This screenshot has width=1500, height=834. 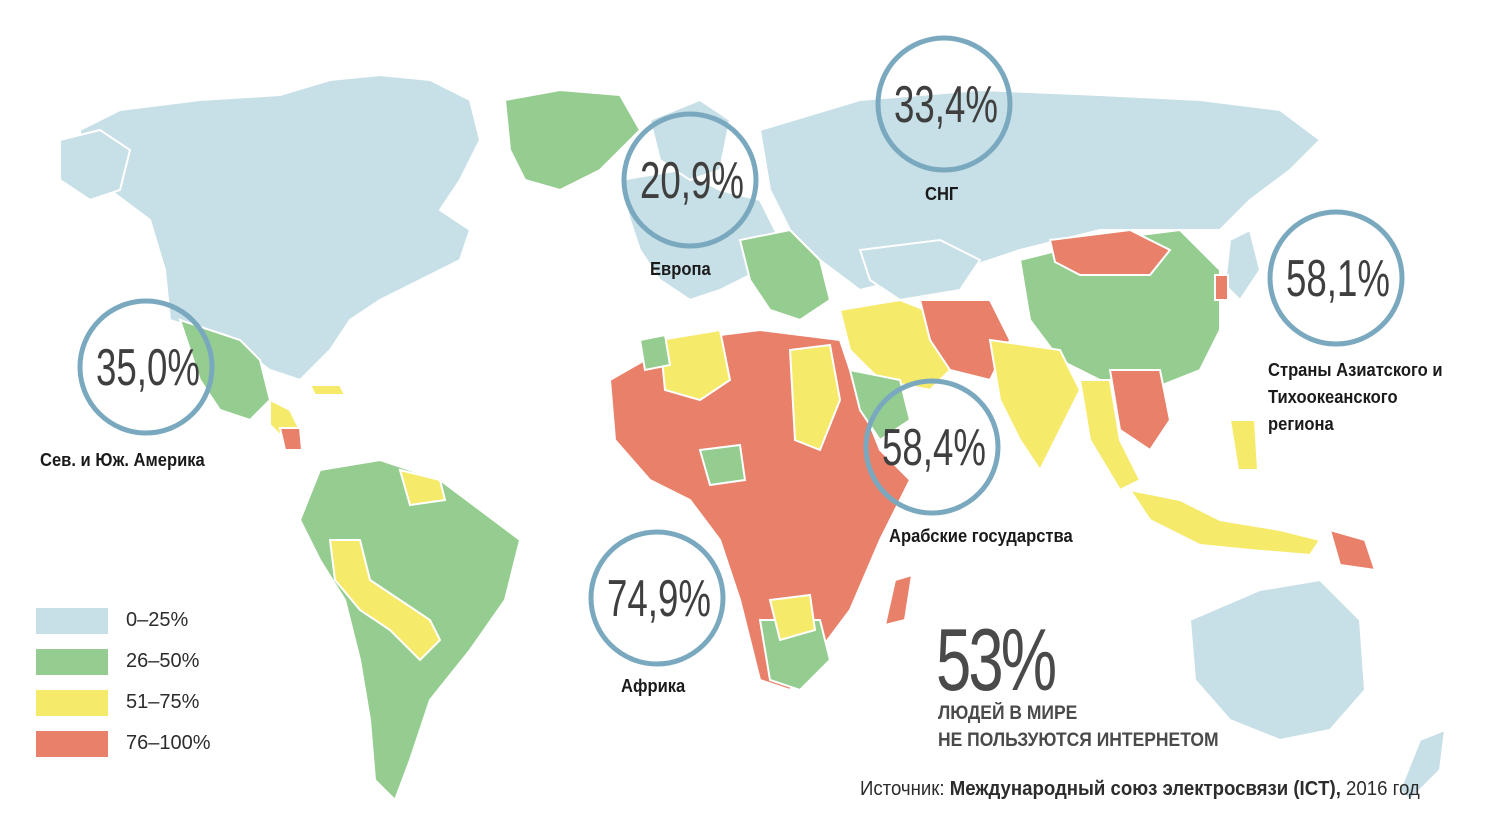 I want to click on land-australia, so click(x=1277, y=660).